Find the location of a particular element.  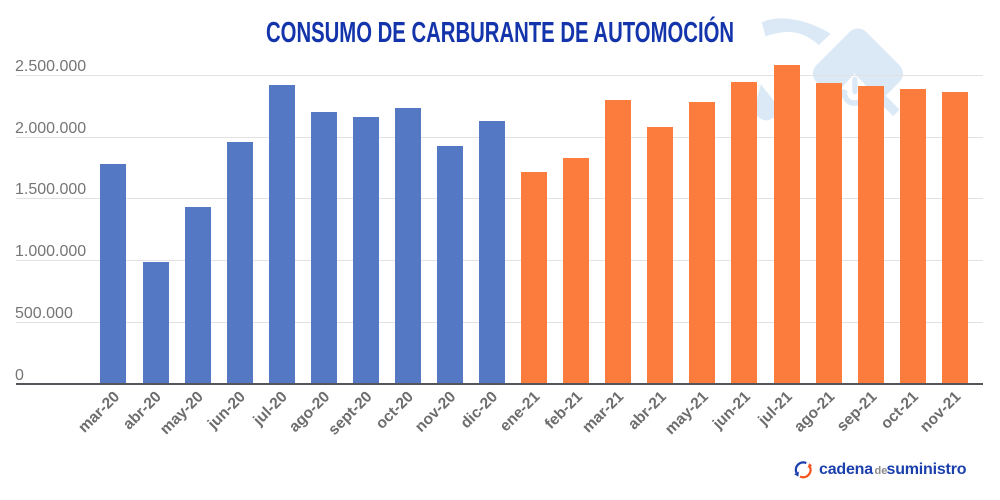

svg-text: cadena is located at coordinates (846, 469).